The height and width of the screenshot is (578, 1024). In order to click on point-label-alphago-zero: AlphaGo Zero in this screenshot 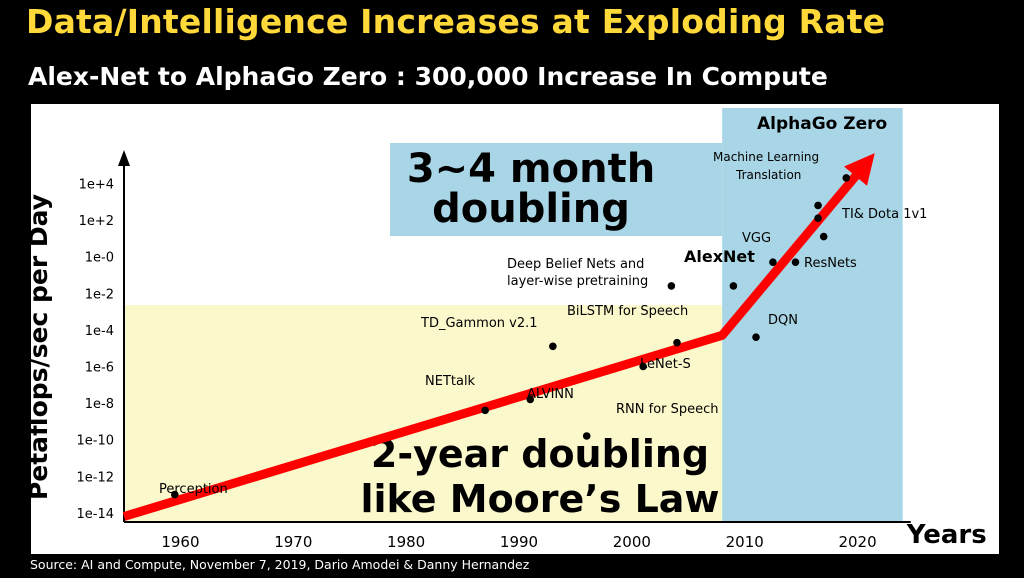, I will do `click(822, 124)`.